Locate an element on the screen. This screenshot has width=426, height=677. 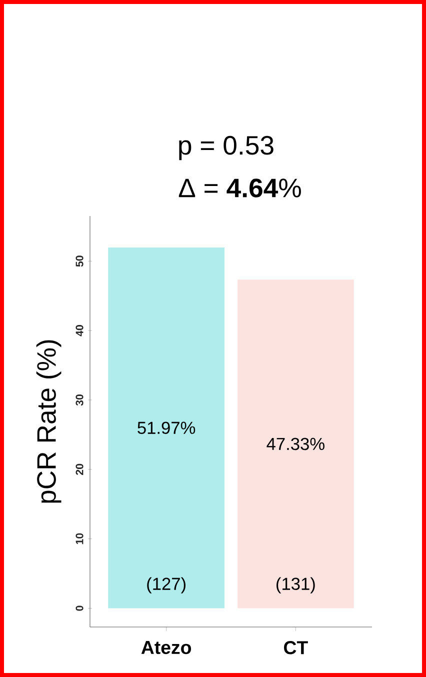
annotation: (127) is located at coordinates (166, 585).